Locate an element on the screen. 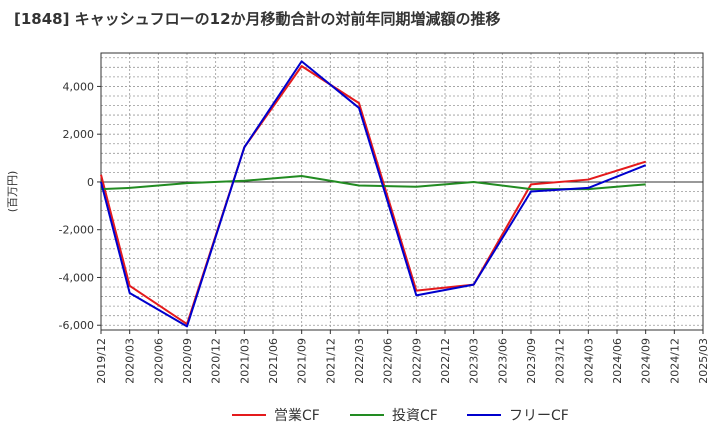  series-line is located at coordinates (373, 182).